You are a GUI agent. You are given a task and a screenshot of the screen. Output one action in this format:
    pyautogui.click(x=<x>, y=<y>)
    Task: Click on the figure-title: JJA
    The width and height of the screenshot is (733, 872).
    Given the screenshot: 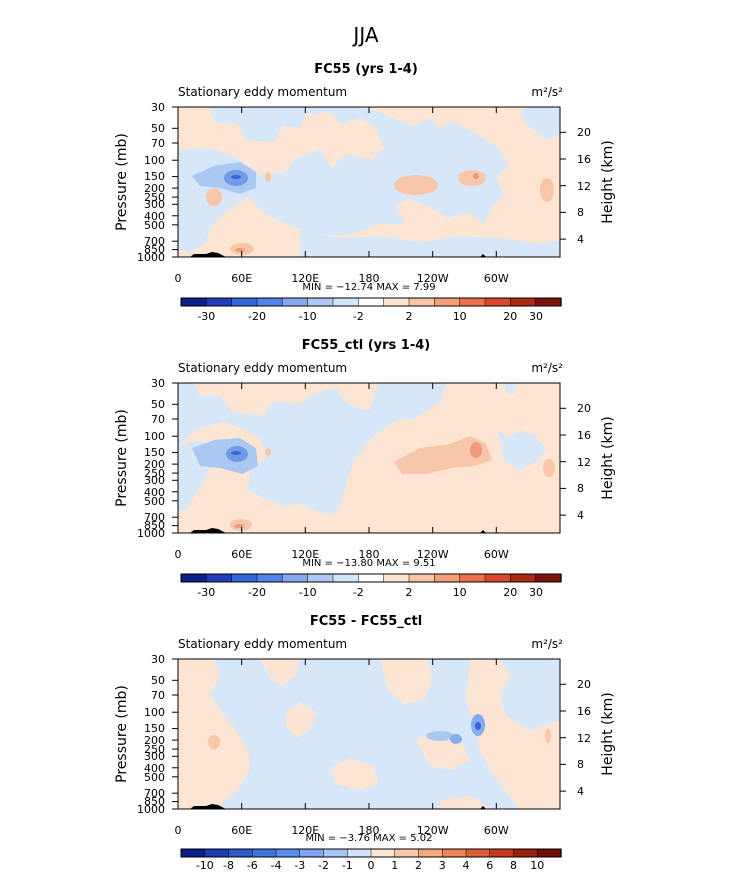 What is the action you would take?
    pyautogui.click(x=364, y=35)
    